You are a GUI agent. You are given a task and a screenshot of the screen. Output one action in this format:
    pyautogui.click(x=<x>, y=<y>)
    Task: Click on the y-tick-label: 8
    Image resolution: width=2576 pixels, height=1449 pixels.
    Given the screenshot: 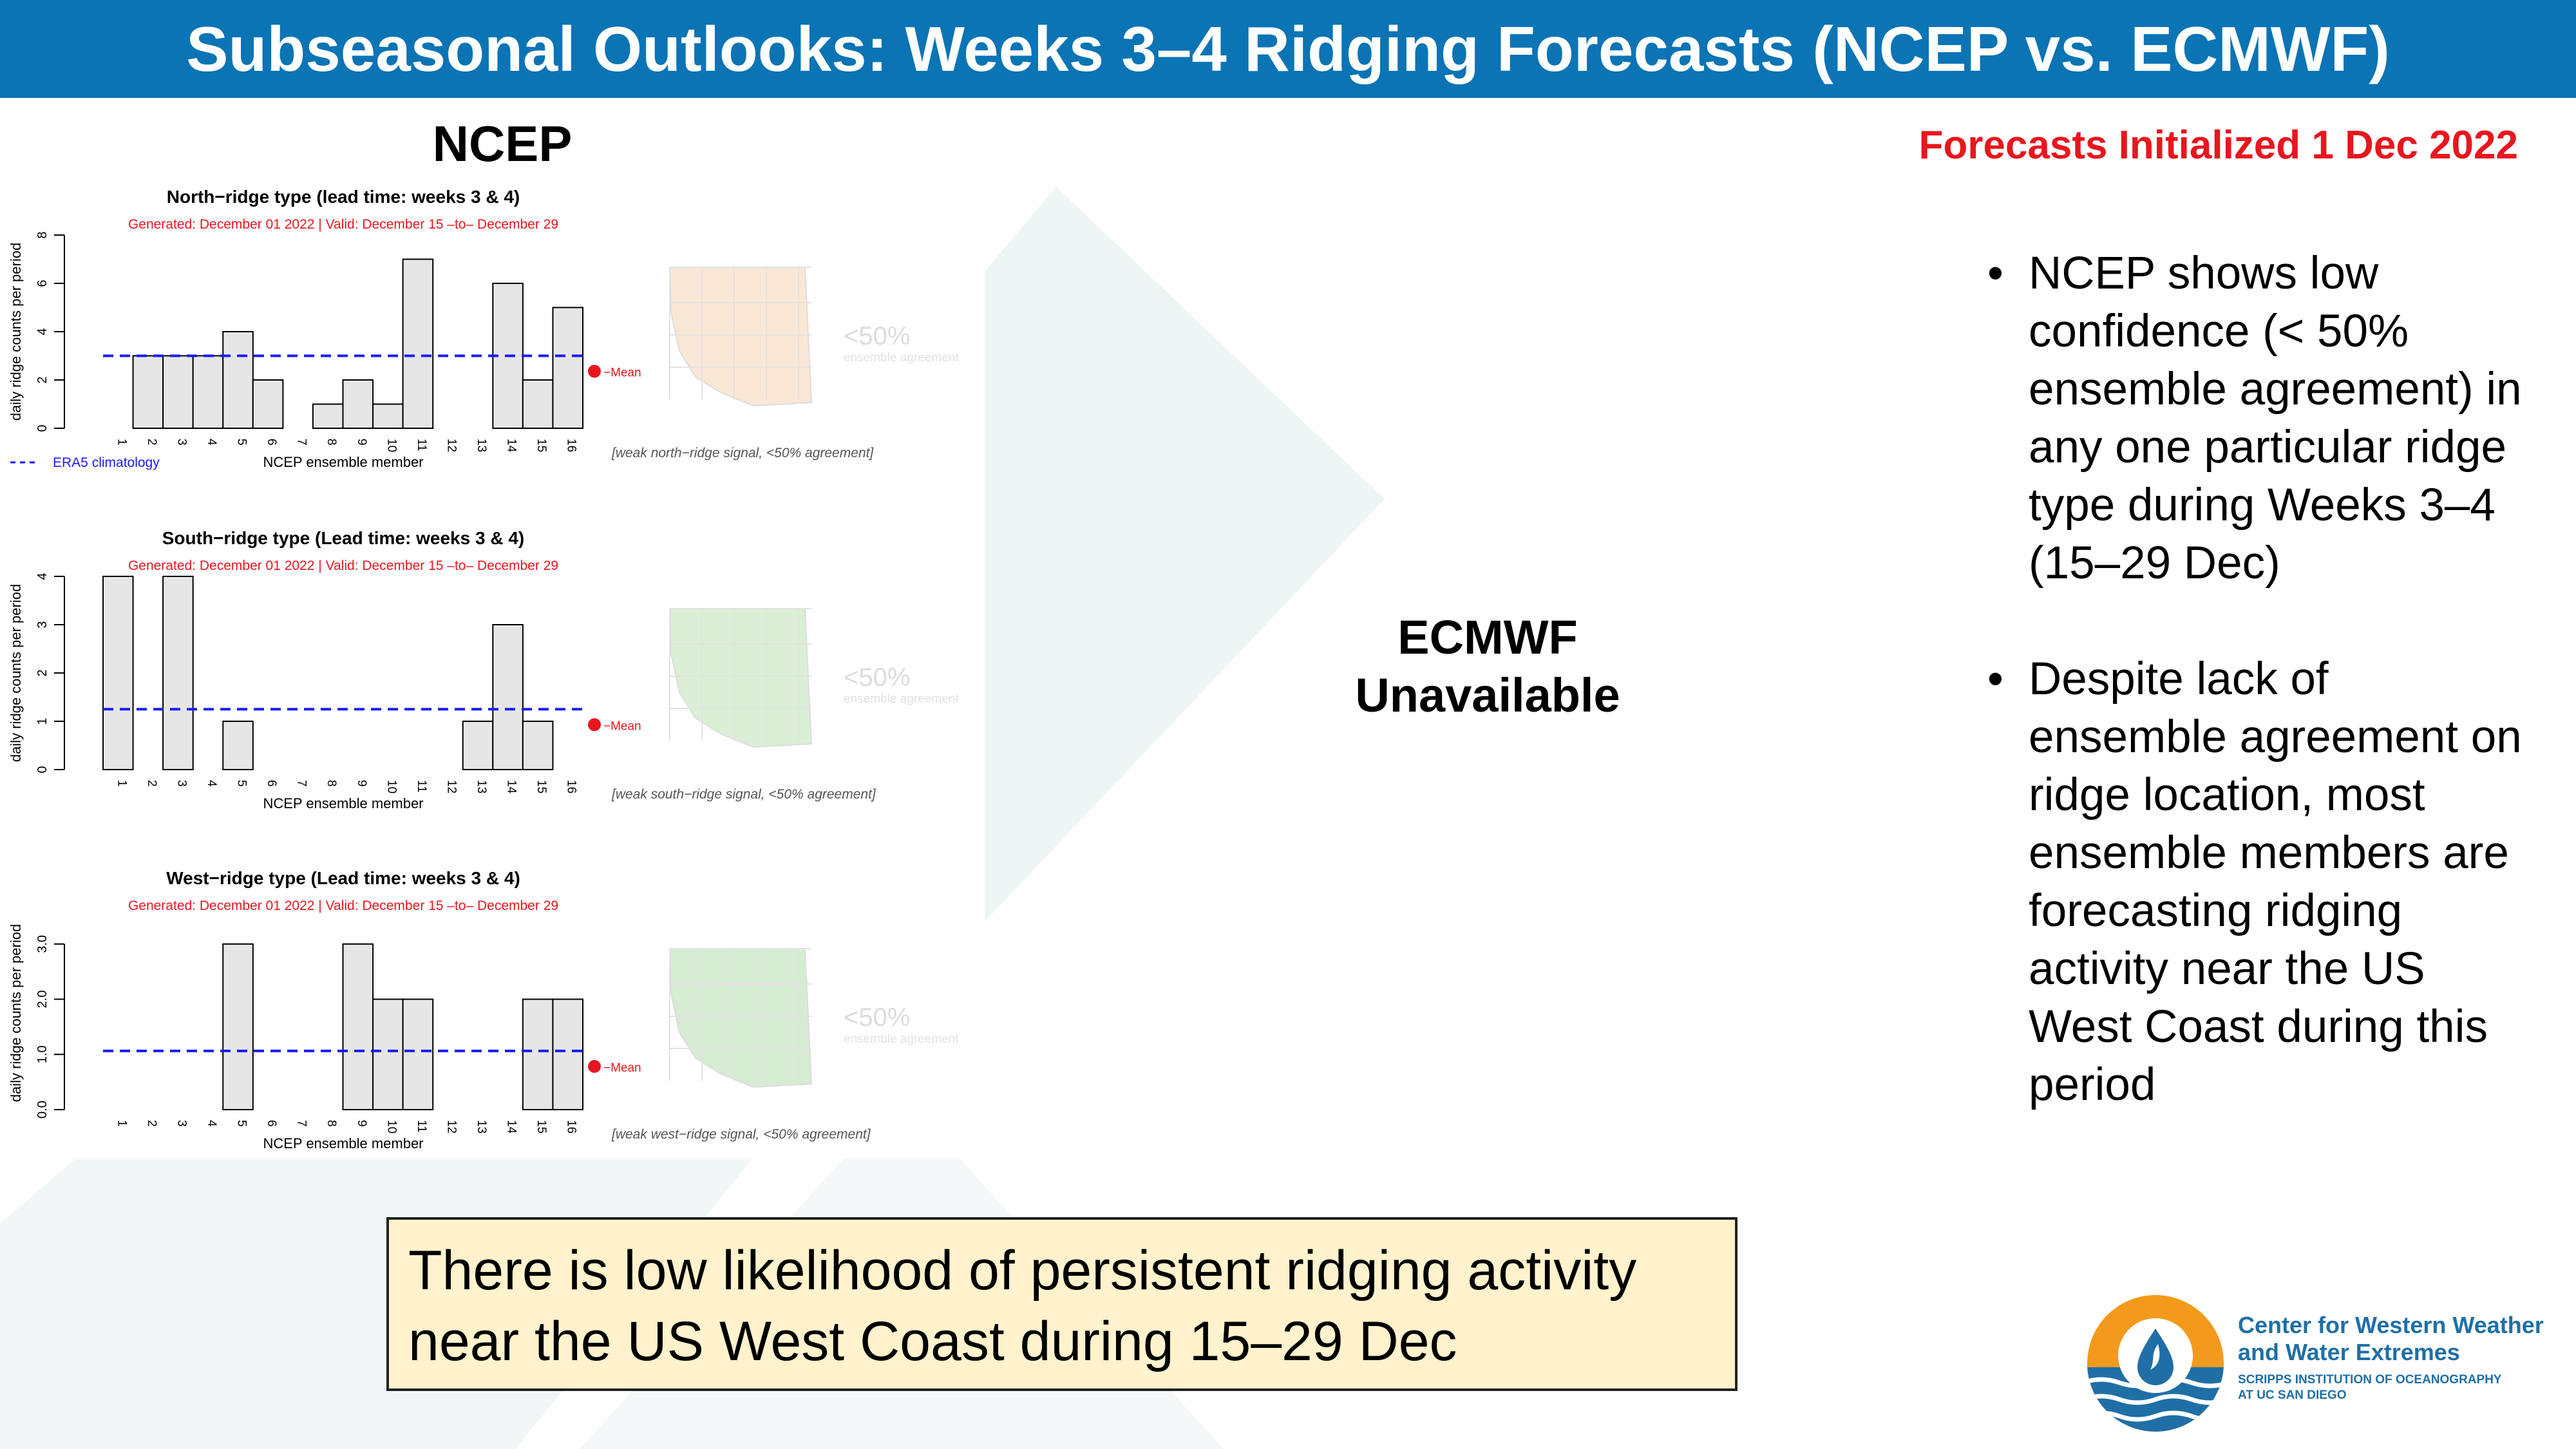 What is the action you would take?
    pyautogui.click(x=42, y=234)
    